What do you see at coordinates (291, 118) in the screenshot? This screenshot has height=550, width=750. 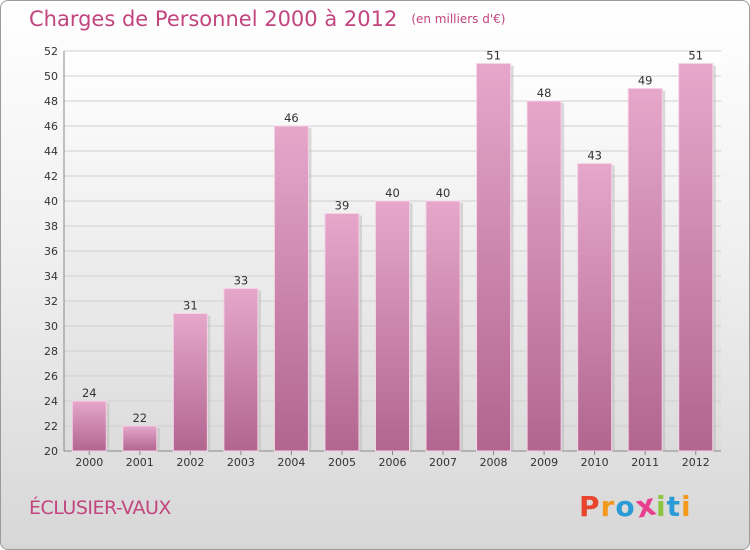 I see `bar-value-label: 46` at bounding box center [291, 118].